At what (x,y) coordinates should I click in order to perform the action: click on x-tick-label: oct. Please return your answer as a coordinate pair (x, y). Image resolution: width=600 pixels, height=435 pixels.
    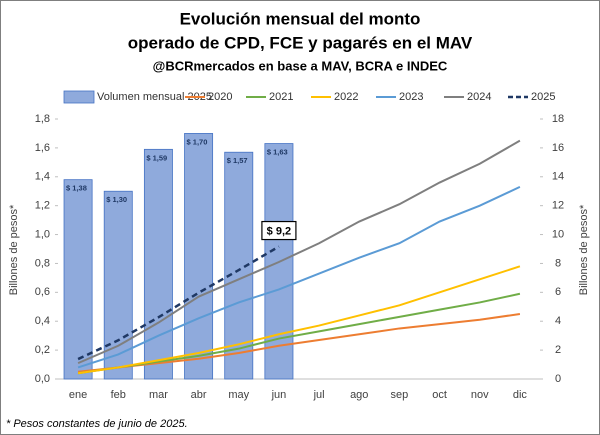
    Looking at the image, I should click on (439, 395).